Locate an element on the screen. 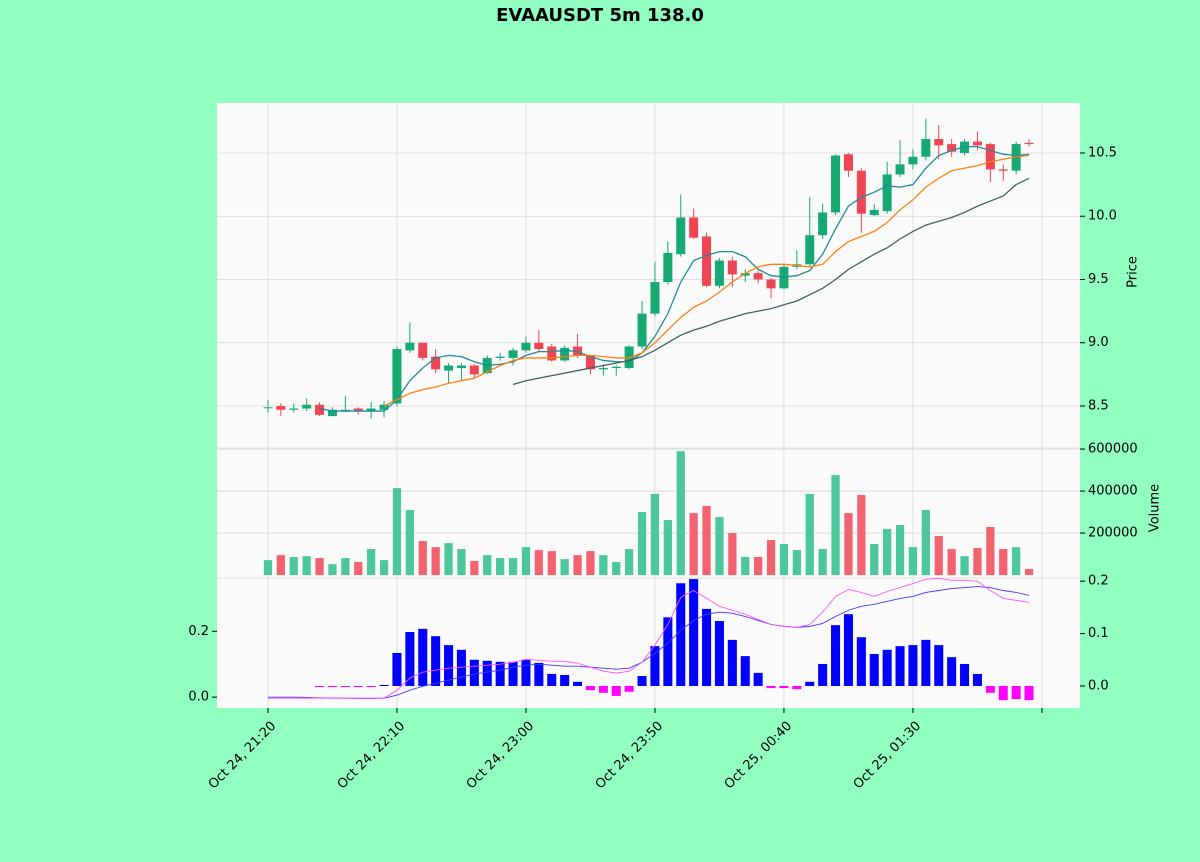 Image resolution: width=1200 pixels, height=862 pixels. y-tick-label: 200000 is located at coordinates (1113, 533).